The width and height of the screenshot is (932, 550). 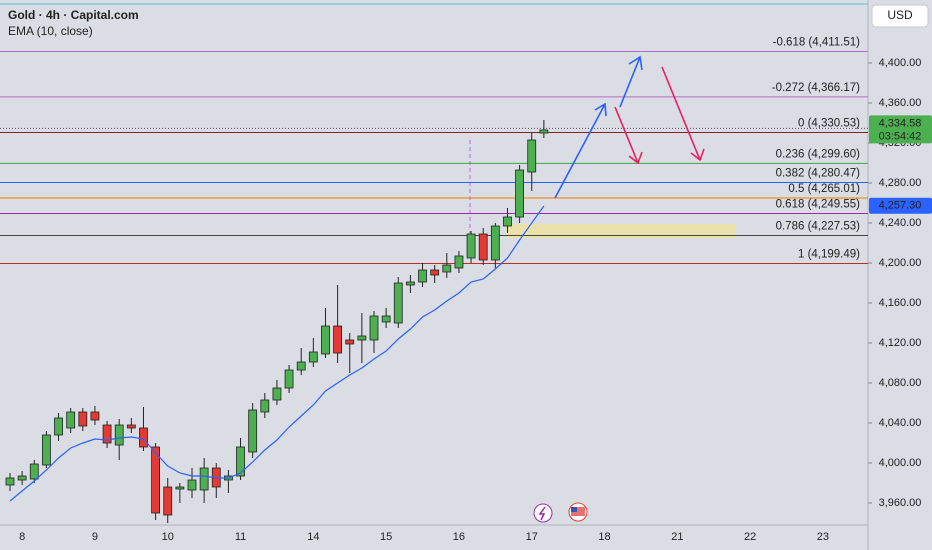 I want to click on fib-label: 1 (4,199.49), so click(x=829, y=255).